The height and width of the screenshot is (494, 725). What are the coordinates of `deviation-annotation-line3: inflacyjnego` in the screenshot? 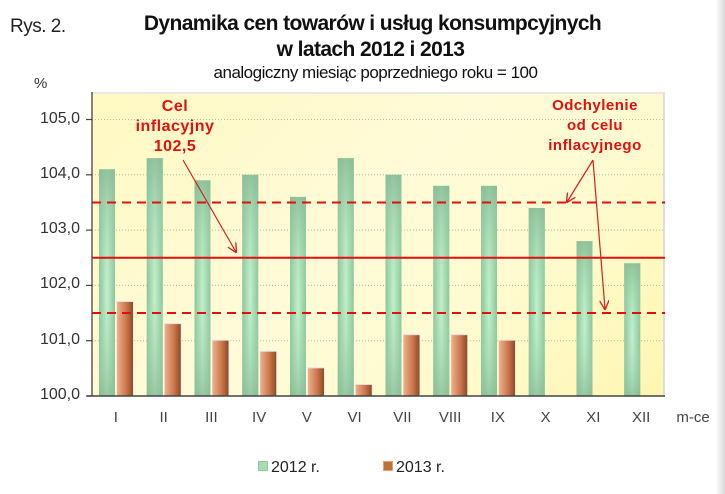 It's located at (595, 145).